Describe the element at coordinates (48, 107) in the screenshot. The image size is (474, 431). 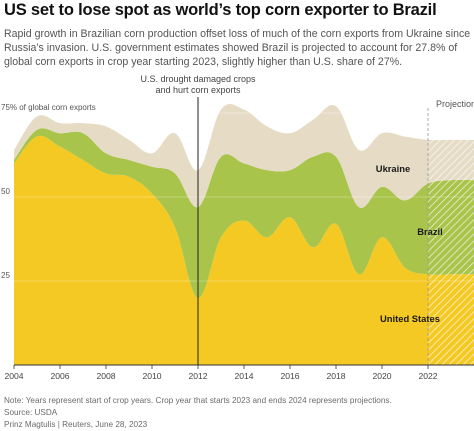
I see `y-tick-label: 75% of global corn exports` at that location.